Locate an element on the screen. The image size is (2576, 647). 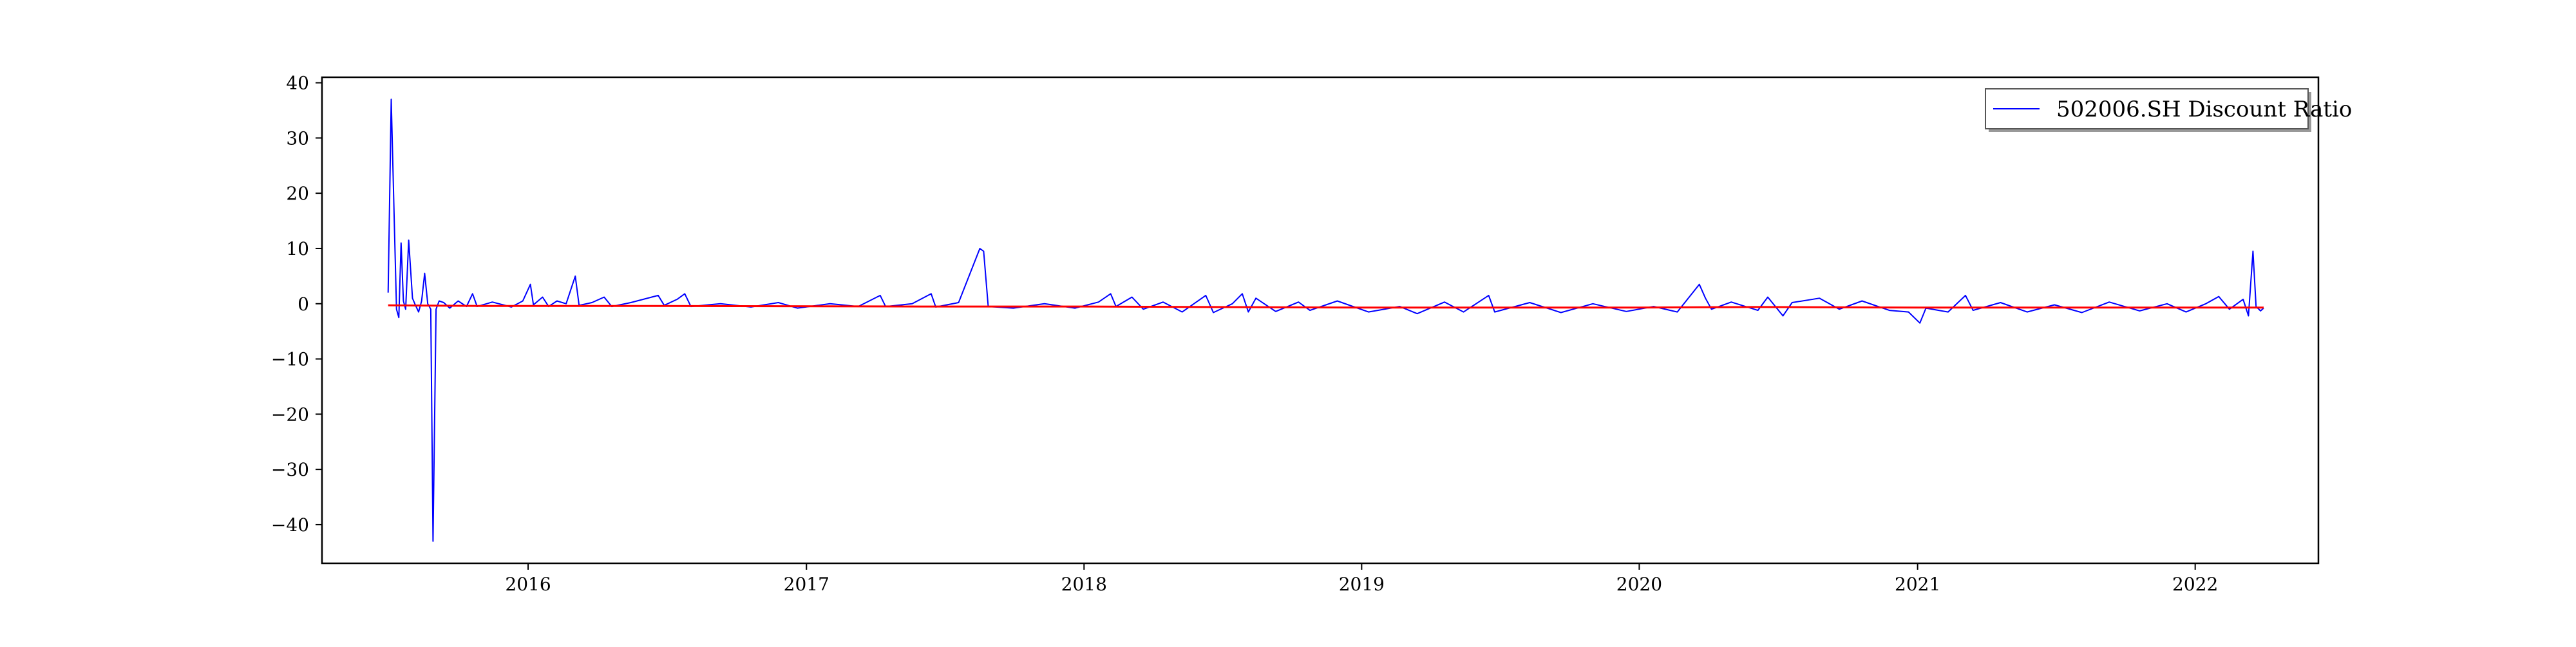
x-tick-label: 2018 is located at coordinates (1084, 584).